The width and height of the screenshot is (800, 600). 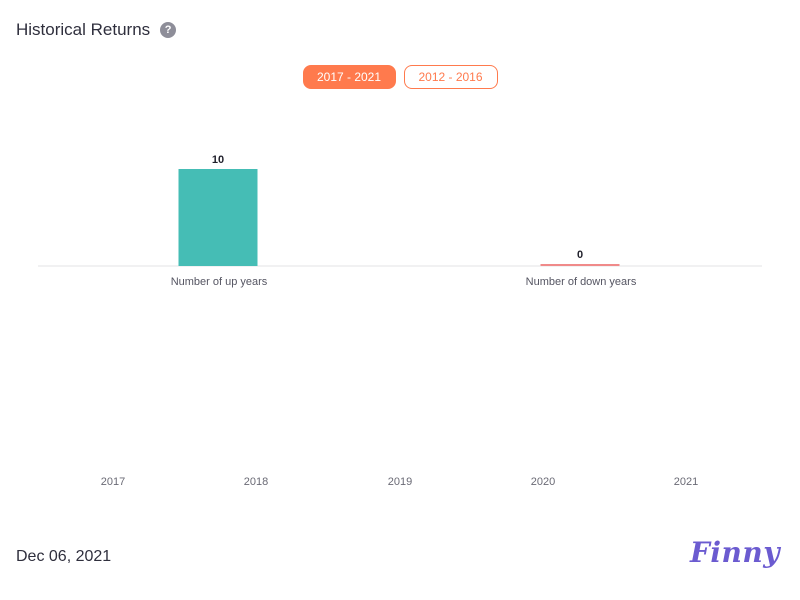 What do you see at coordinates (735, 552) in the screenshot?
I see `finny-logo: Finny` at bounding box center [735, 552].